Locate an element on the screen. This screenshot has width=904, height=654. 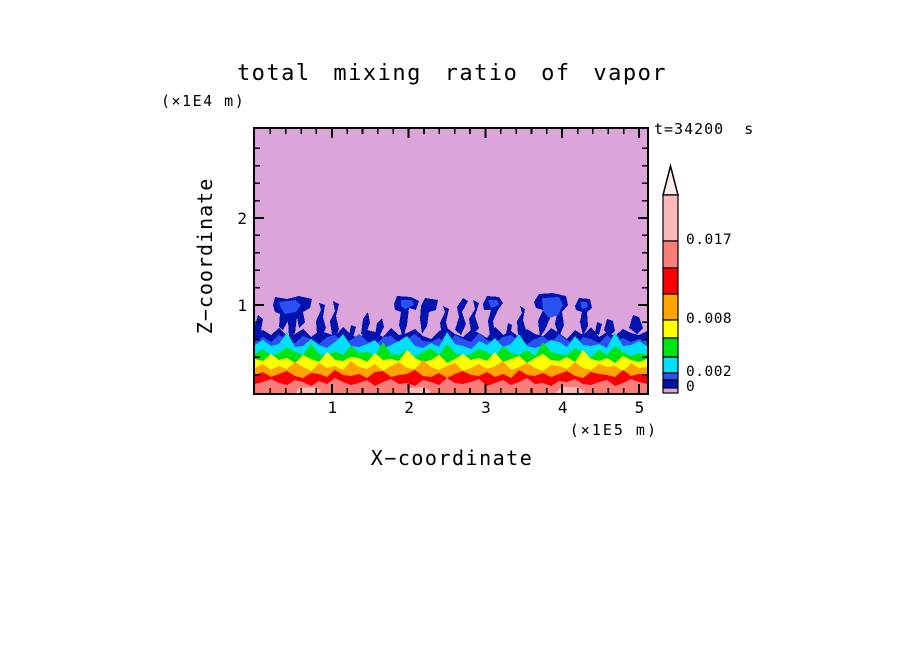
colorbar-label-0: 0 is located at coordinates (691, 387).